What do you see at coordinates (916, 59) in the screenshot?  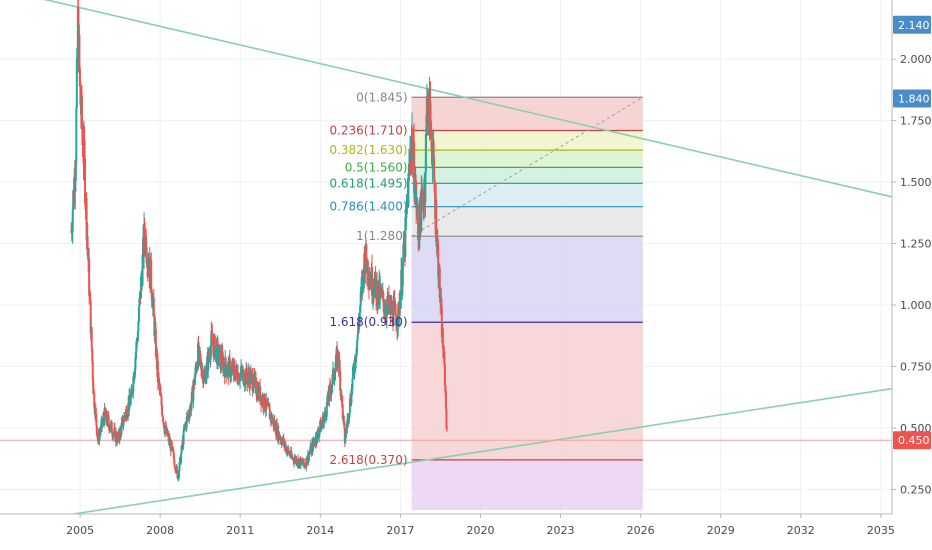 I see `y-tick-label: 2.000` at bounding box center [916, 59].